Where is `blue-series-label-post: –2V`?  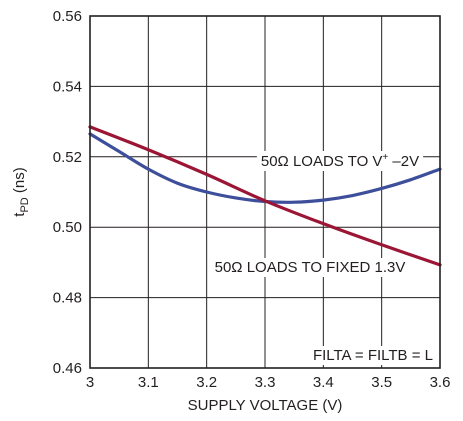
blue-series-label-post: –2V is located at coordinates (403, 161).